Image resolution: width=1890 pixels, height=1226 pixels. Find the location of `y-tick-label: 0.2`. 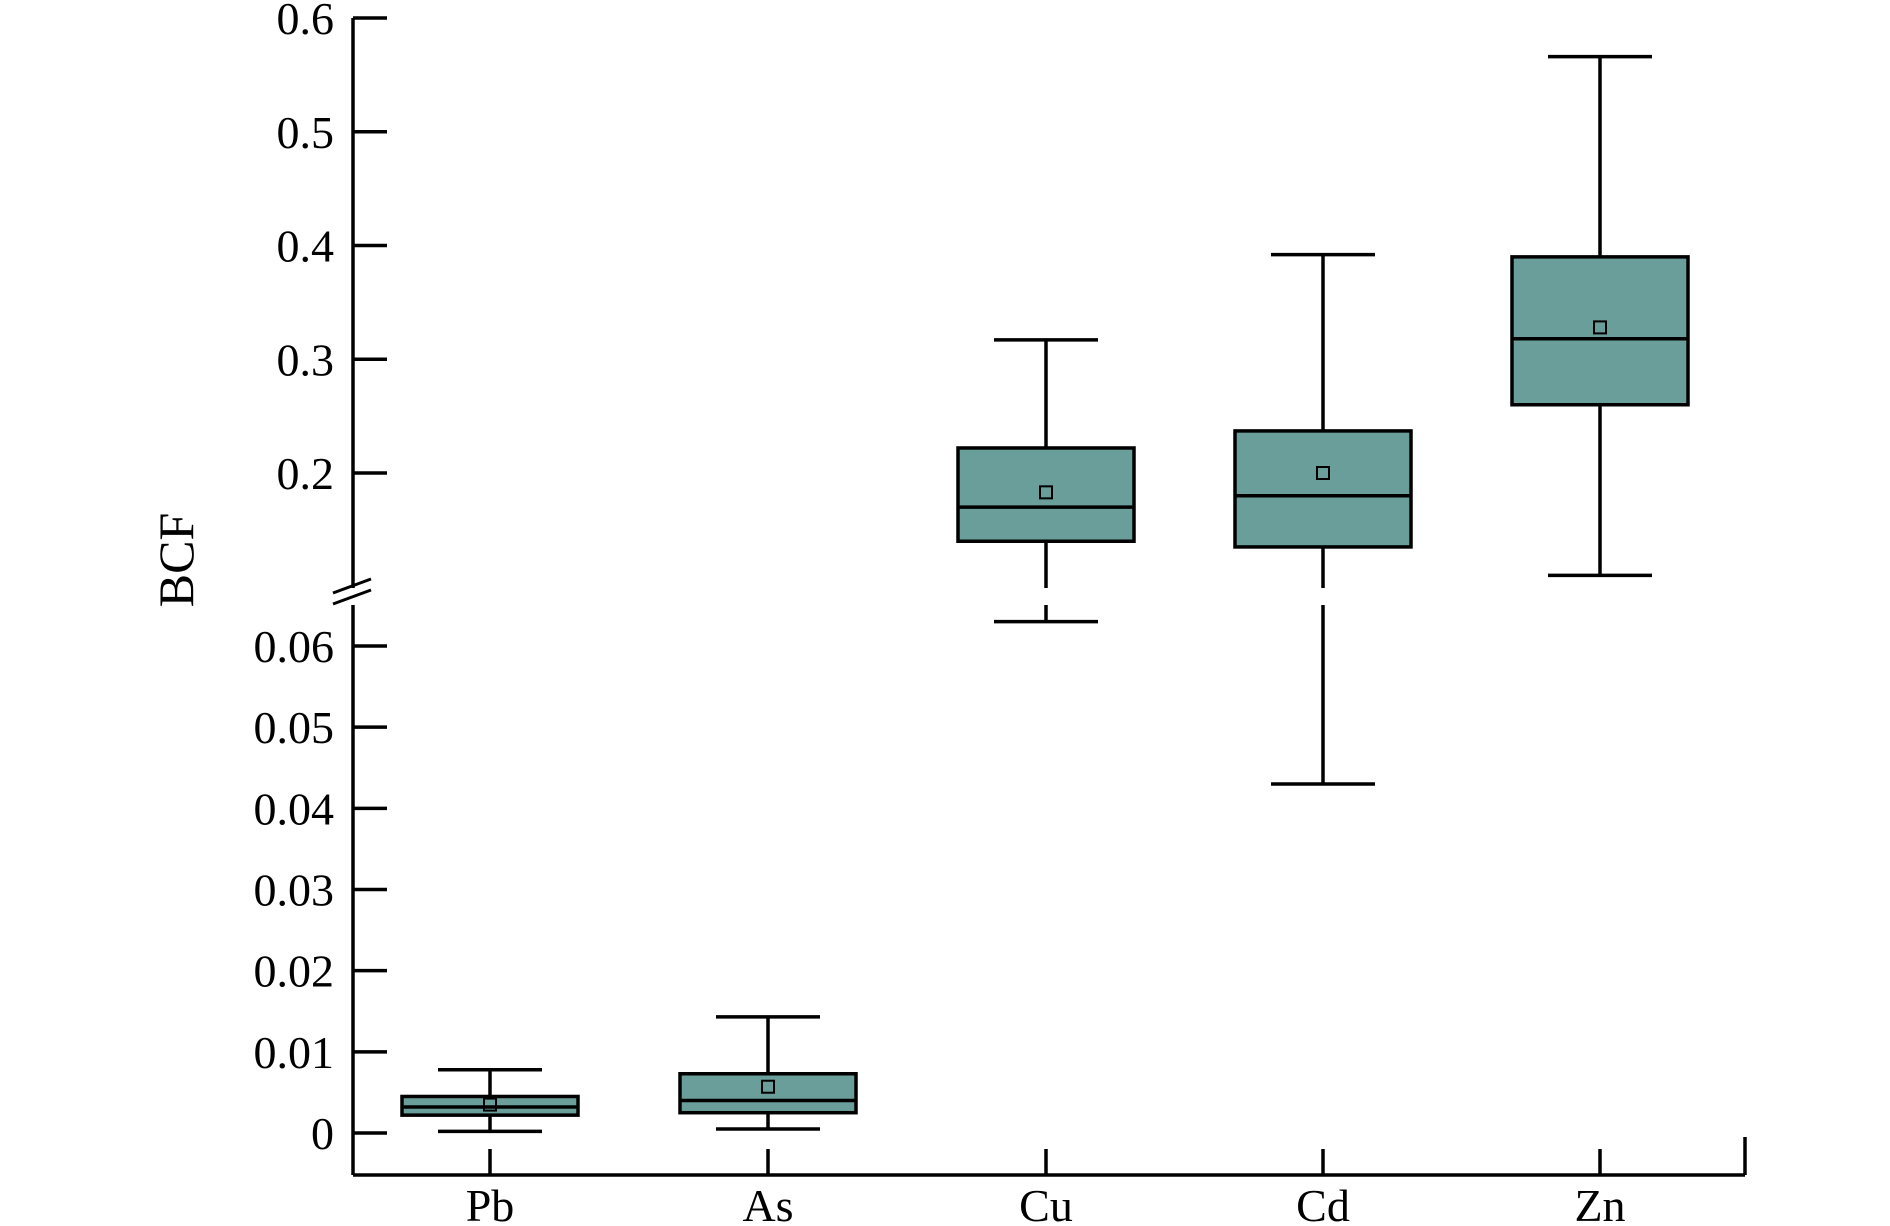

y-tick-label: 0.2 is located at coordinates (306, 473).